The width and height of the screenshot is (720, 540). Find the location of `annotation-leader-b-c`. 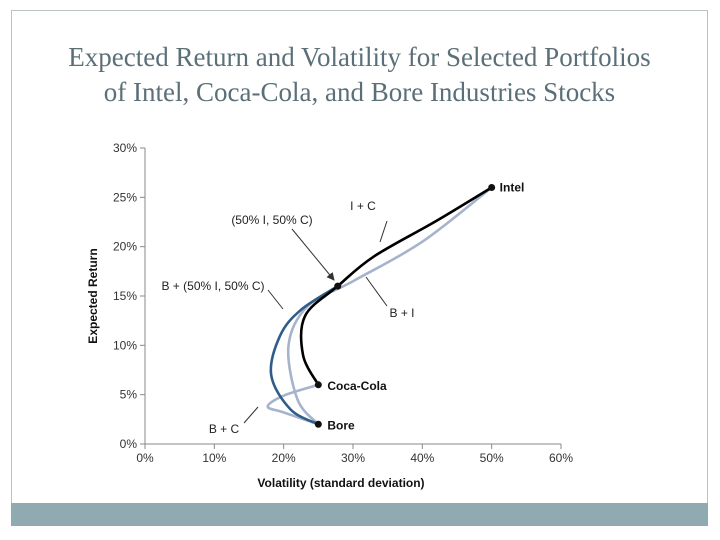

annotation-leader-b-c is located at coordinates (251, 415).